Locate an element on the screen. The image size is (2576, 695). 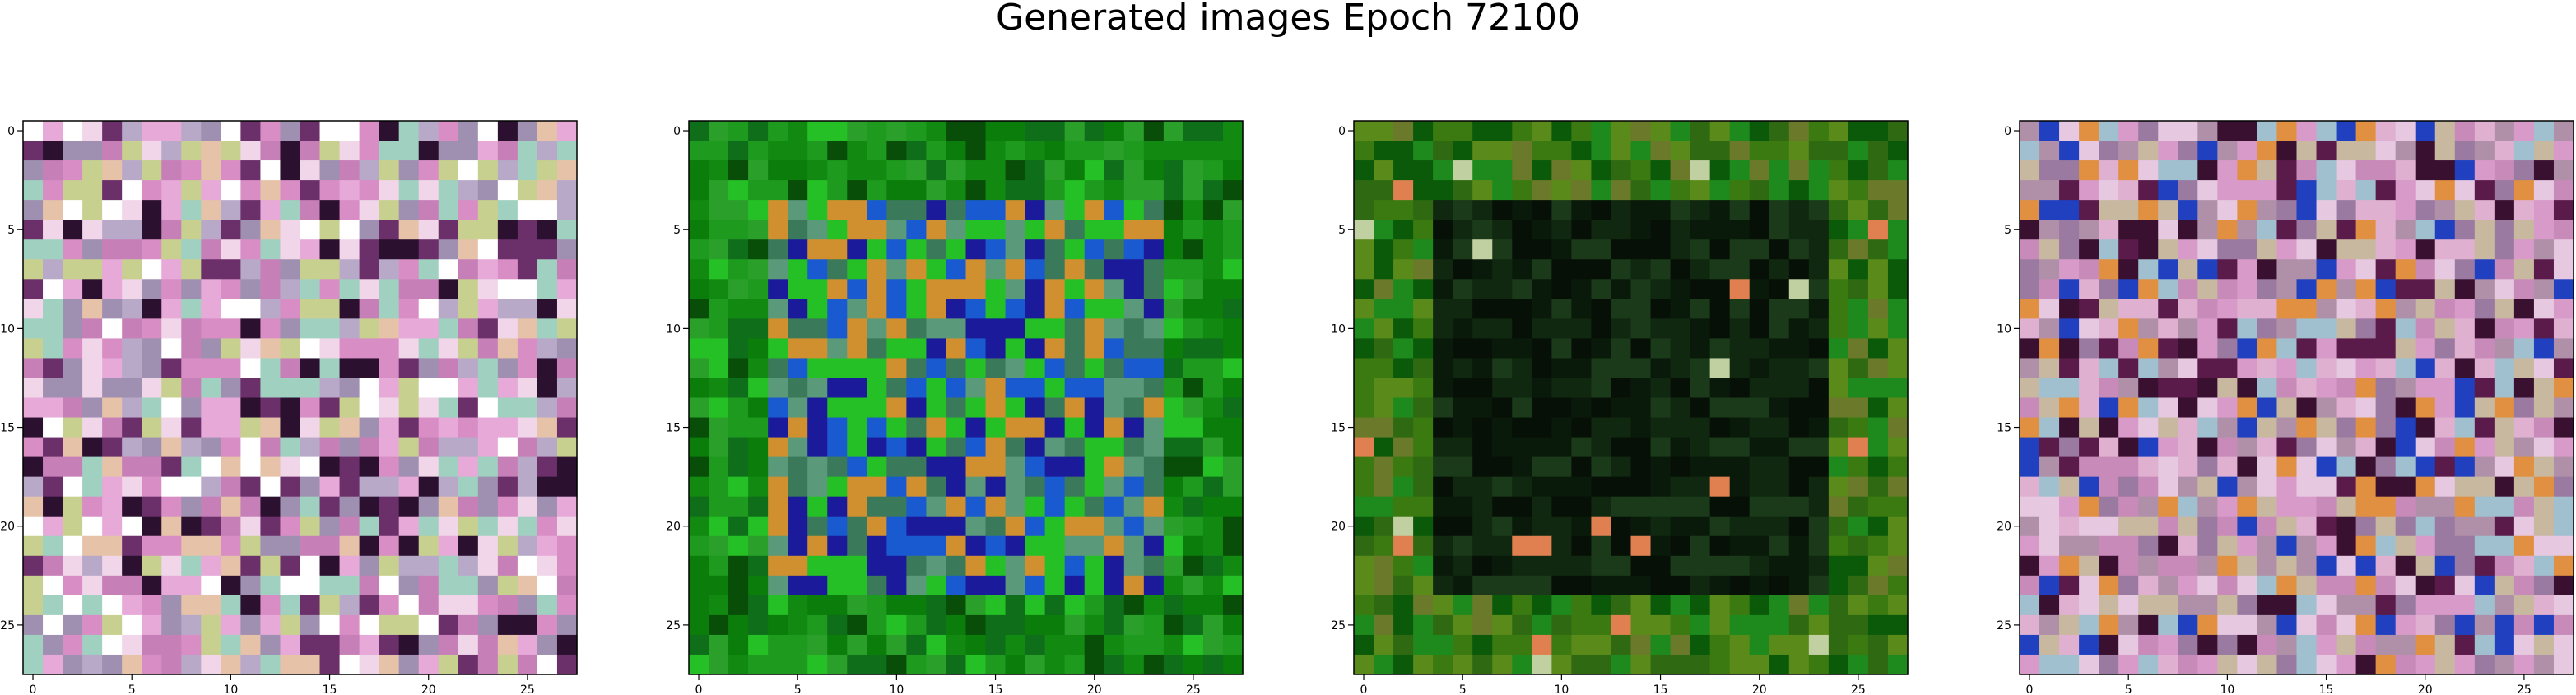
y-tick-label: 5 is located at coordinates (11, 230).